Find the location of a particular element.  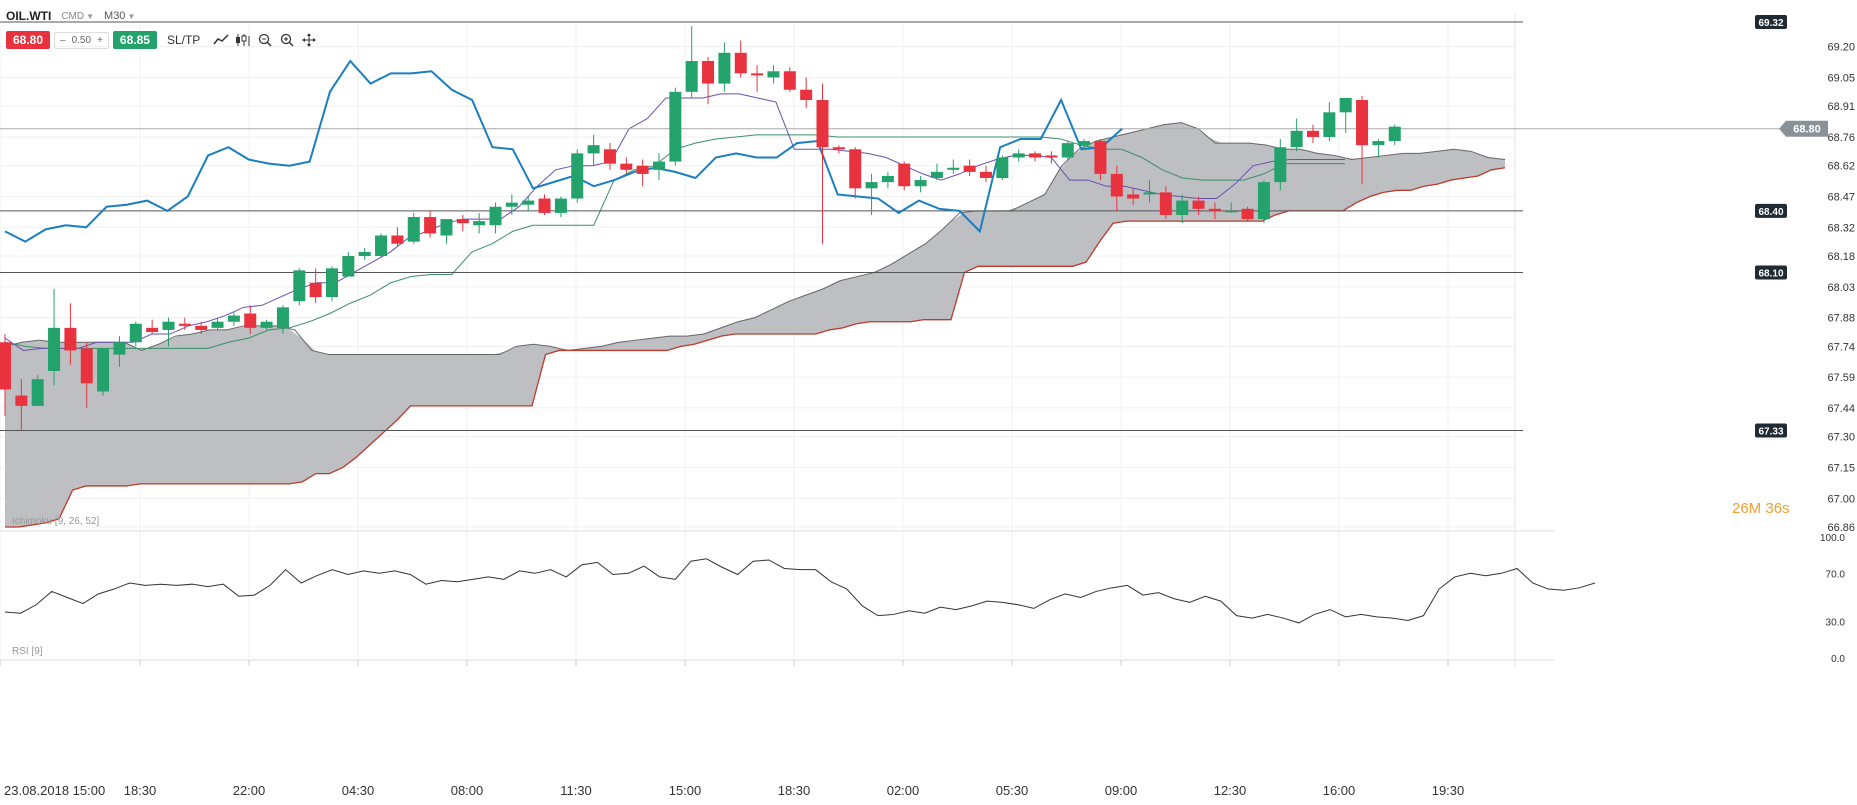

chart-header: OIL.WTI CMD ▼ M30 ▼ is located at coordinates (70, 16).